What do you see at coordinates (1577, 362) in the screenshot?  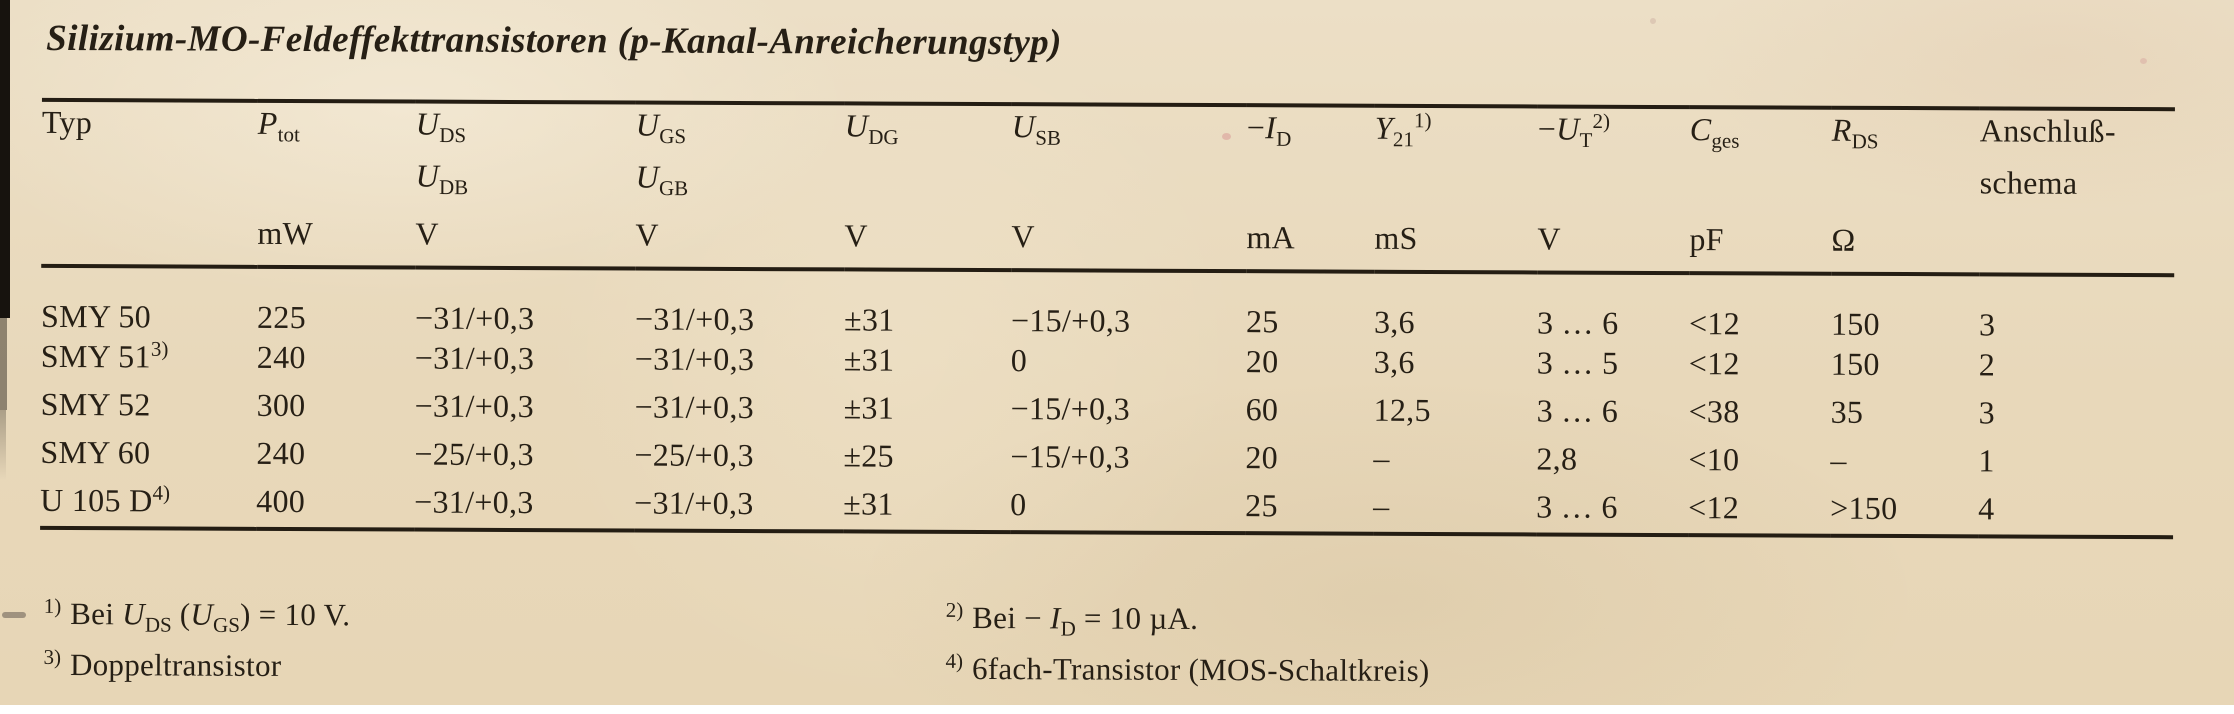 I see `cell-ut: 3 … 5` at bounding box center [1577, 362].